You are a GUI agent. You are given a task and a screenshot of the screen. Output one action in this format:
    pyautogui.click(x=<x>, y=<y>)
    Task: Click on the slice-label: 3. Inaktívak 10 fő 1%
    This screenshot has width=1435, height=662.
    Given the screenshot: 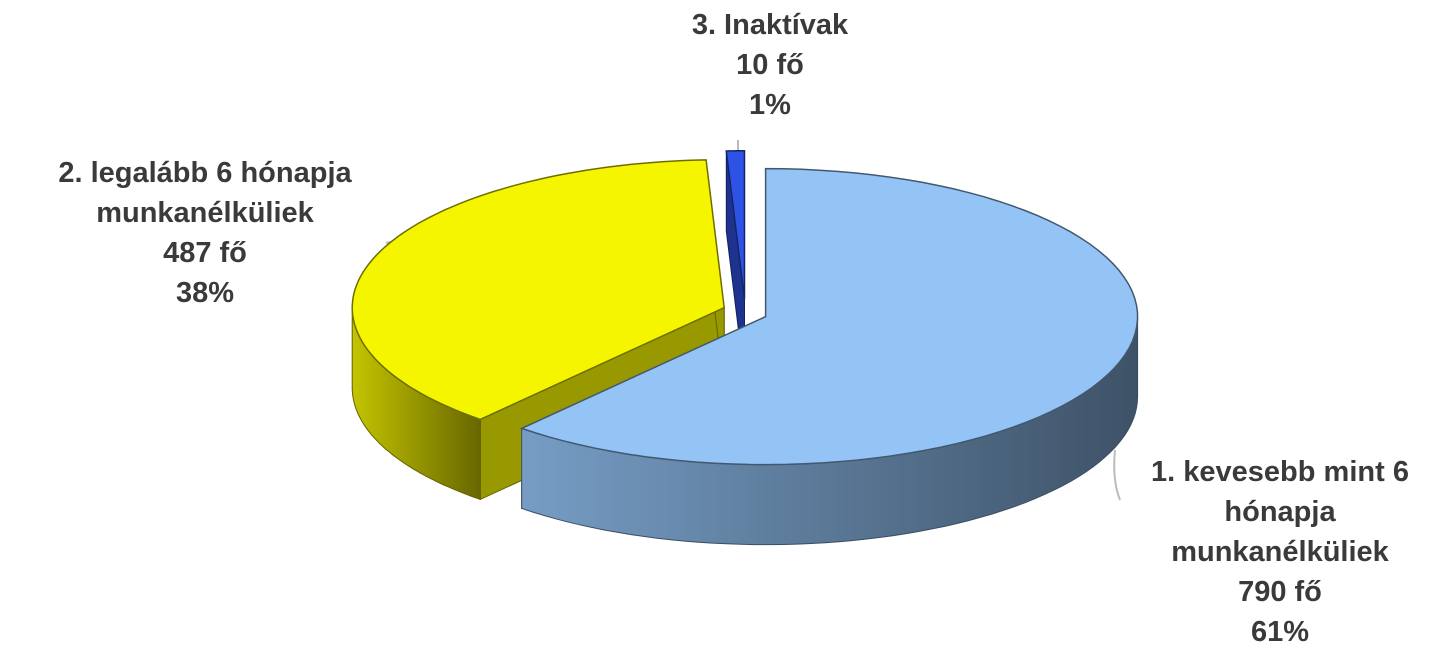 What is the action you would take?
    pyautogui.click(x=770, y=65)
    